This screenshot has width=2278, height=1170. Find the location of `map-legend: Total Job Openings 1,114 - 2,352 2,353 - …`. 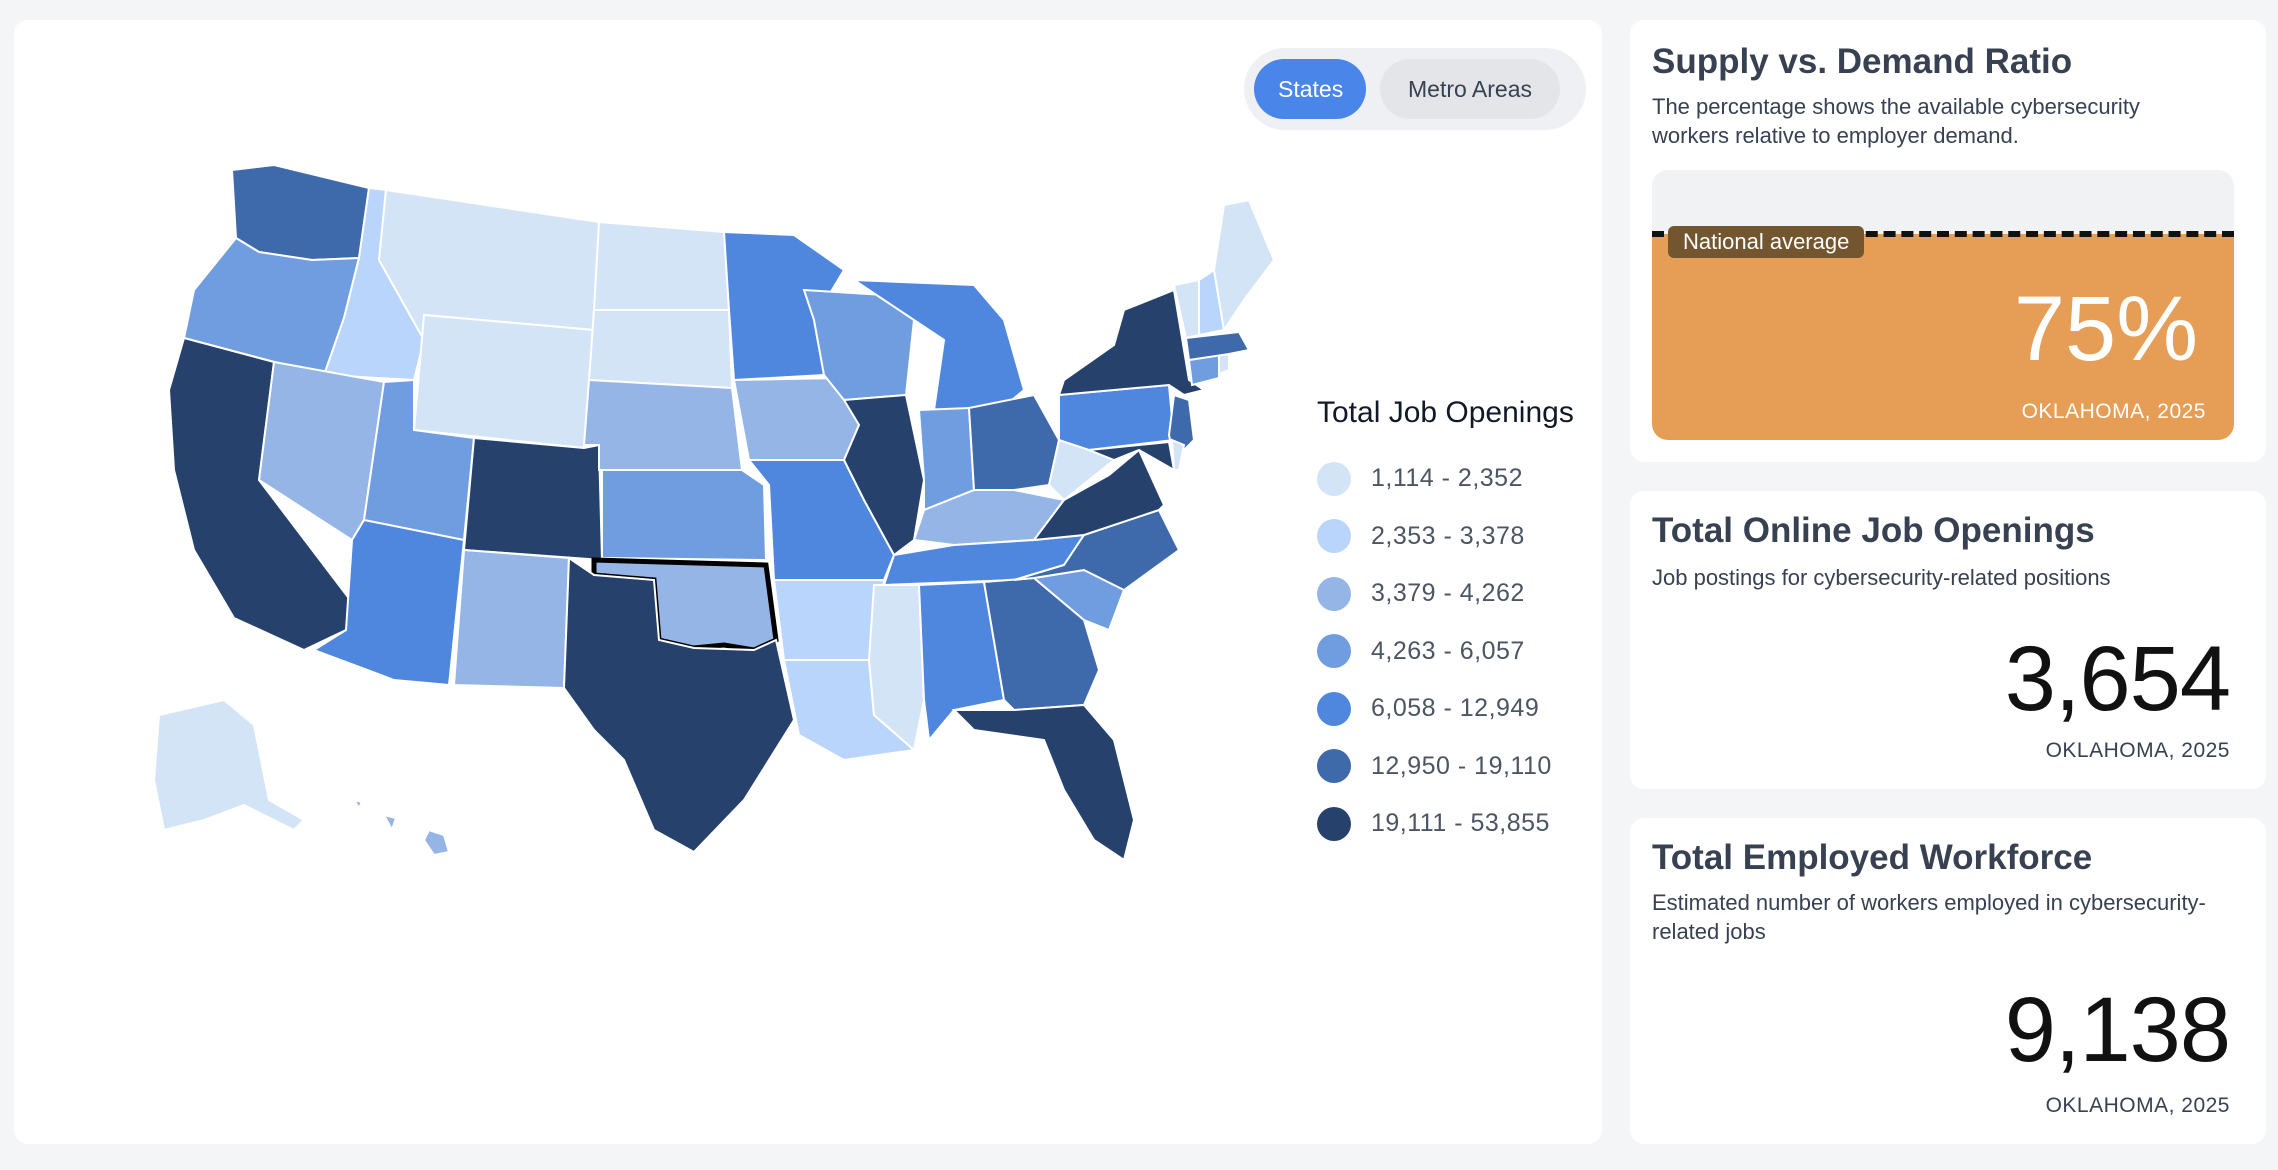

map-legend: Total Job Openings 1,114 - 2,352 2,353 - … is located at coordinates (1462, 624).